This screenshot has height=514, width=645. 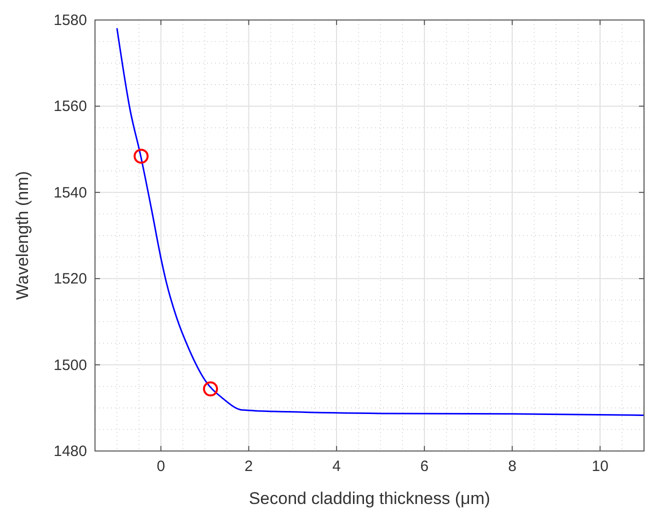 What do you see at coordinates (512, 466) in the screenshot?
I see `x-tick-label: 8` at bounding box center [512, 466].